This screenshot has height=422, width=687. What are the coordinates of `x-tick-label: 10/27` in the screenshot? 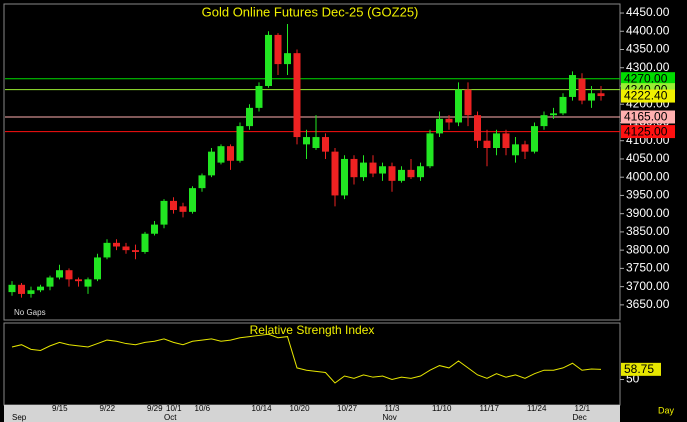 It's located at (347, 408).